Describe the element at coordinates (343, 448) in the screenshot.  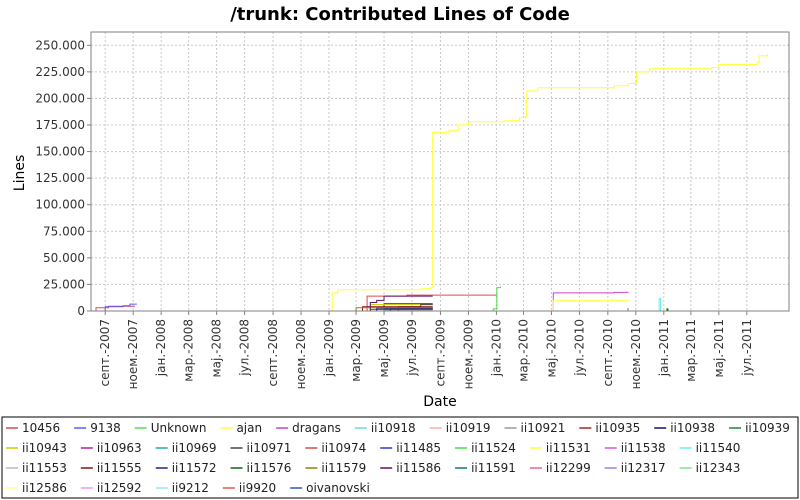
I see `legend-label: ii10974` at that location.